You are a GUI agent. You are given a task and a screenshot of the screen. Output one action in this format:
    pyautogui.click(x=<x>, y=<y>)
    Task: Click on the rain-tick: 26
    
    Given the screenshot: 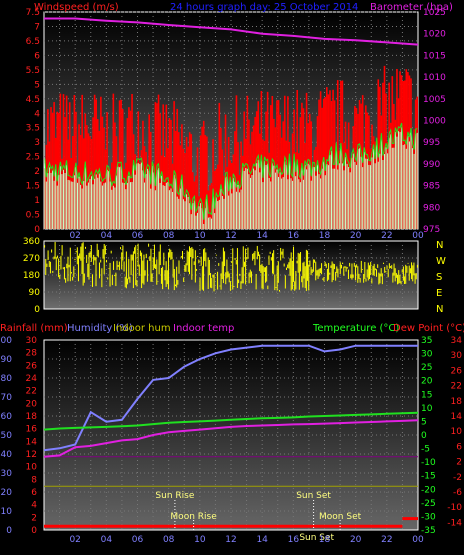 What is the action you would take?
    pyautogui.click(x=32, y=366)
    